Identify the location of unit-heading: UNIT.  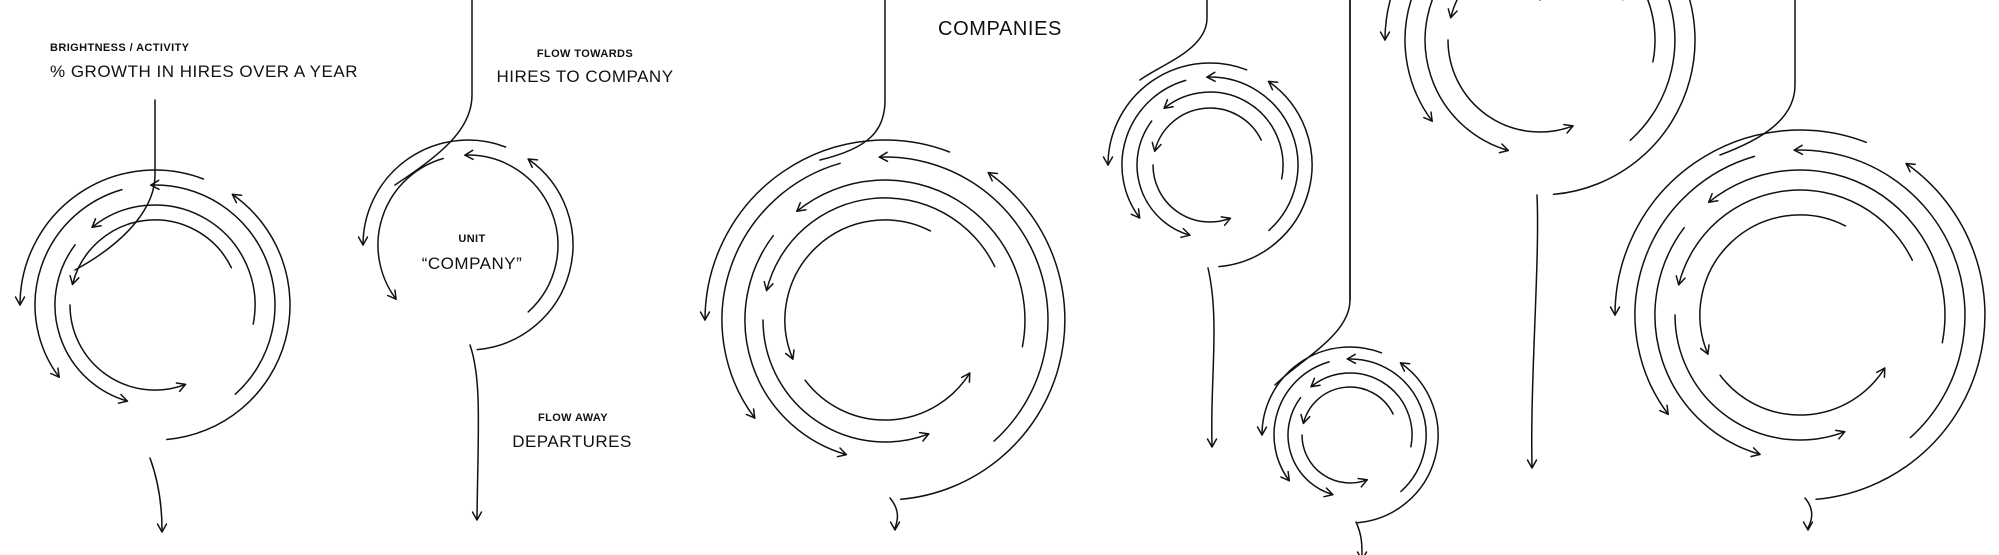
(472, 239).